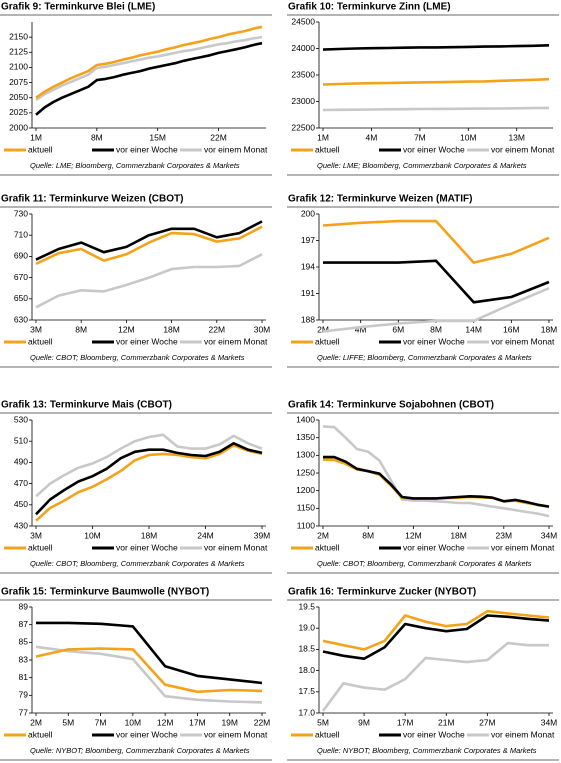 This screenshot has height=763, width=561. I want to click on y-tick-label: 83, so click(24, 659).